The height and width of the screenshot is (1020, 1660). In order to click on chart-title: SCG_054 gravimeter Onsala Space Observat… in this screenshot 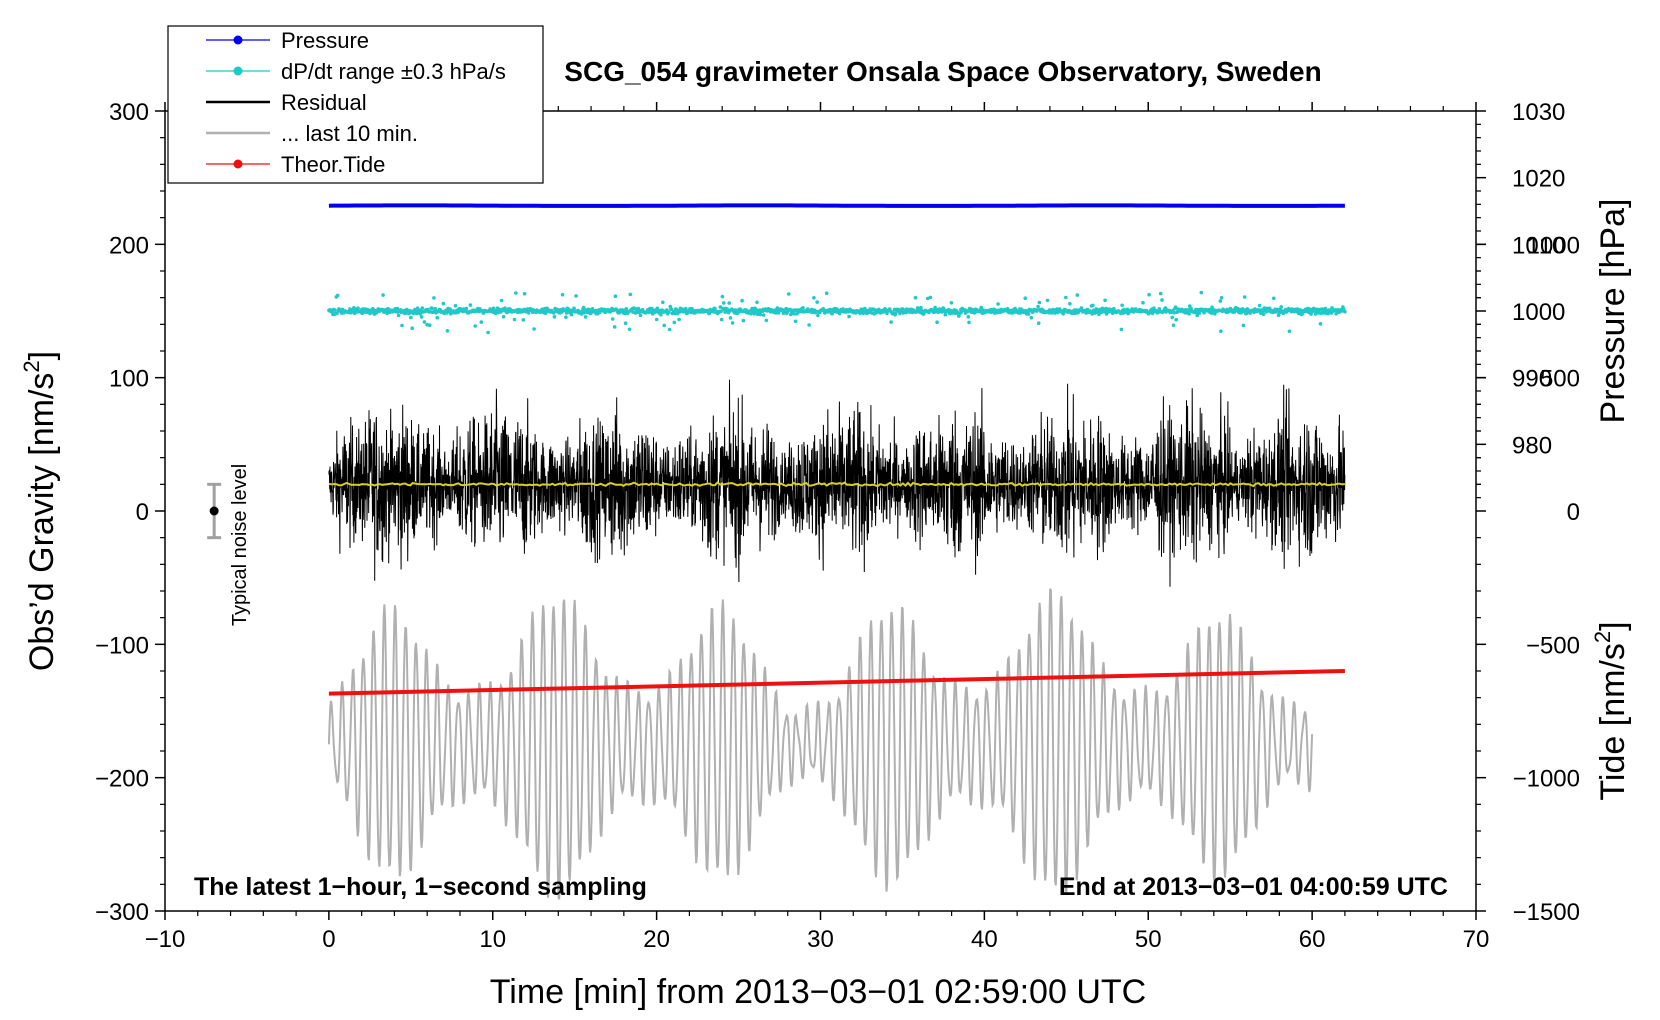, I will do `click(942, 71)`.